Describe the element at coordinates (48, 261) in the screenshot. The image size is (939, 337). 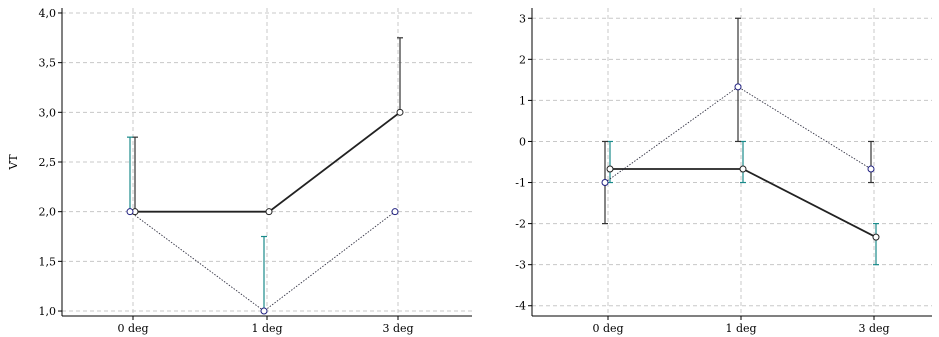
I see `y-tick-label: 1,5` at that location.